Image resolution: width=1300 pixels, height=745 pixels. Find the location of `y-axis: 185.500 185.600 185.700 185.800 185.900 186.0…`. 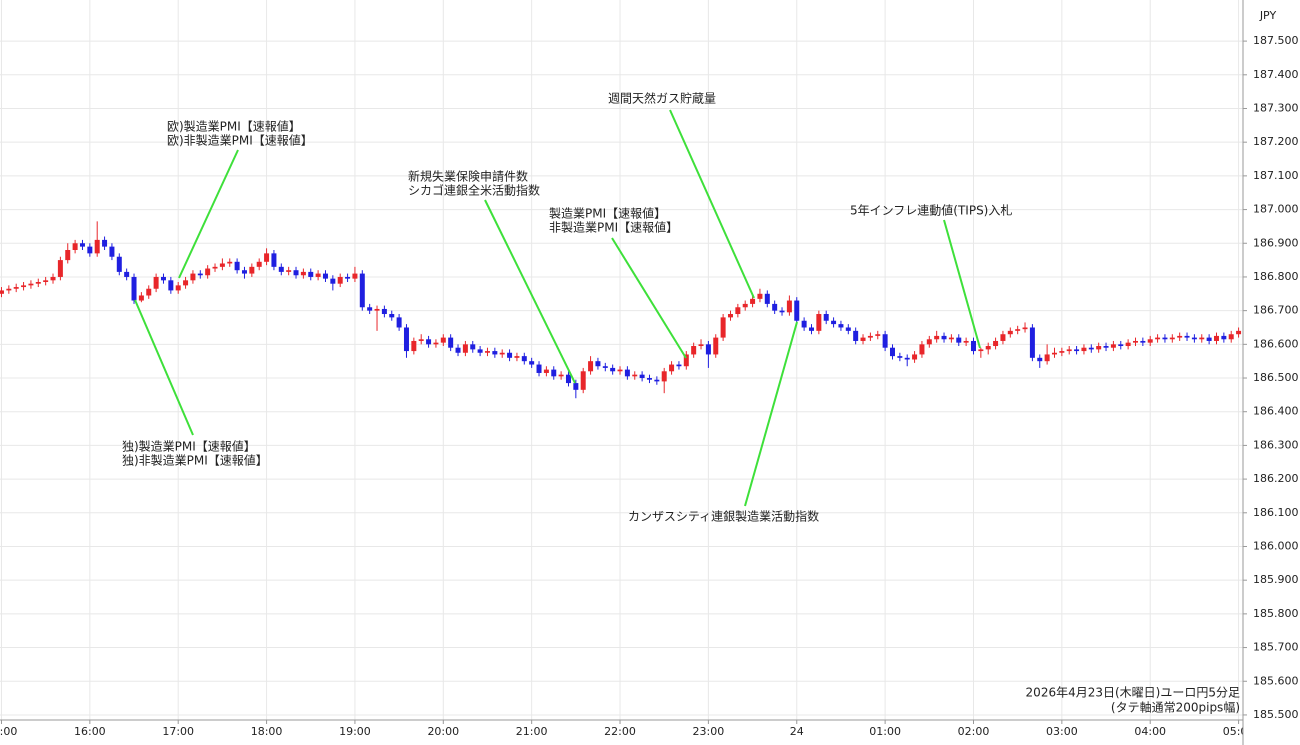

y-axis: 185.500 185.600 185.700 185.800 185.900 186.0… is located at coordinates (1271, 377).